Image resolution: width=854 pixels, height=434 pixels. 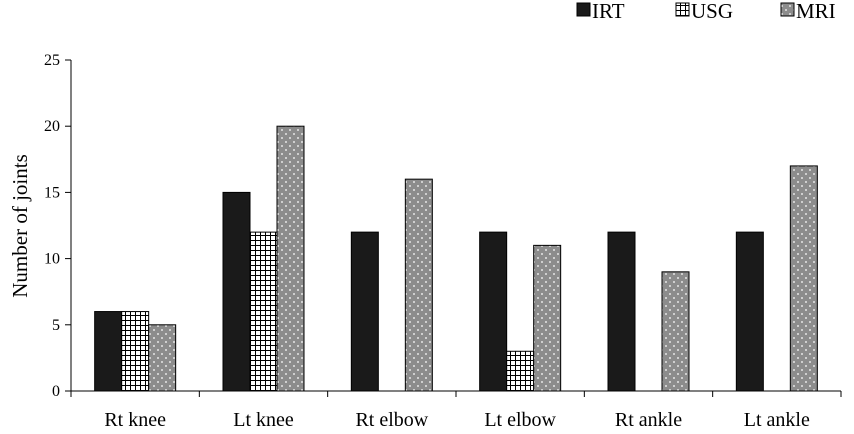 What do you see at coordinates (263, 311) in the screenshot?
I see `bar-usg-lt-knee` at bounding box center [263, 311].